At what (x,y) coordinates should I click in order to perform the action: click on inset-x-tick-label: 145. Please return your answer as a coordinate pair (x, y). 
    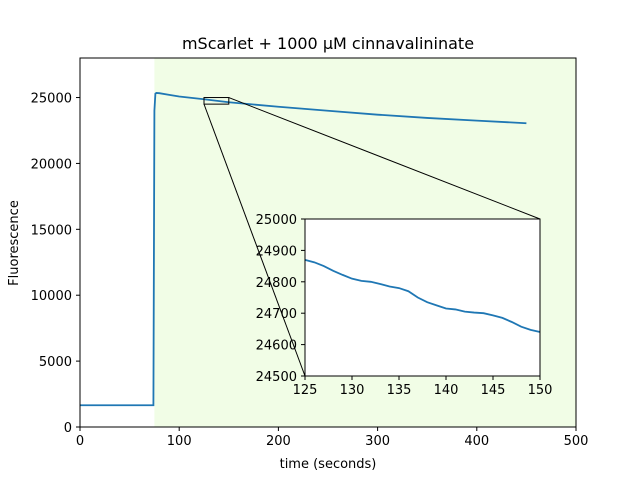
    Looking at the image, I should click on (493, 390).